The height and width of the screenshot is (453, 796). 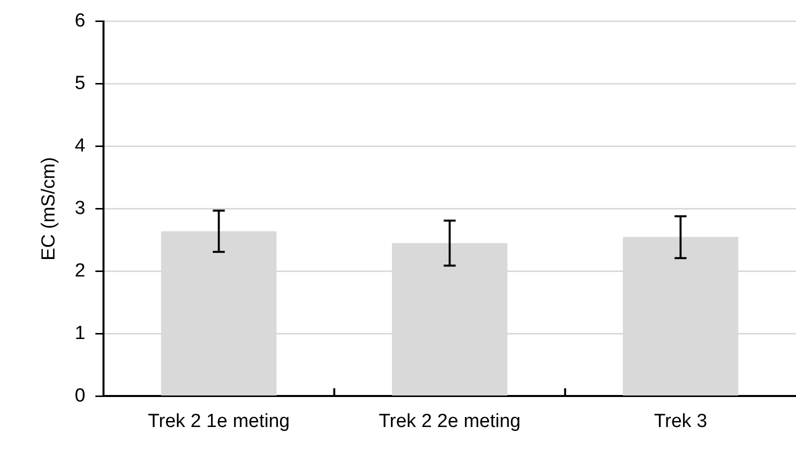 I want to click on y-tick-label: 1, so click(x=80, y=333).